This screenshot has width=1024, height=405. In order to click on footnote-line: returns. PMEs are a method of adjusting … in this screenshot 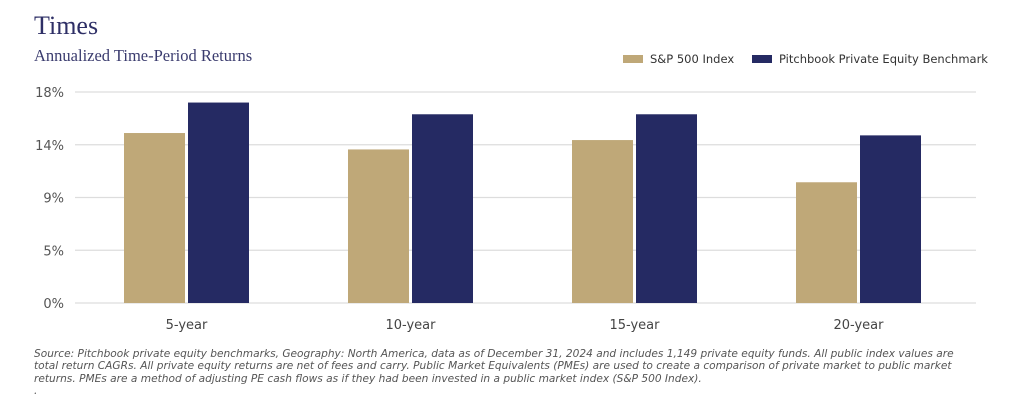, I will do `click(368, 378)`.